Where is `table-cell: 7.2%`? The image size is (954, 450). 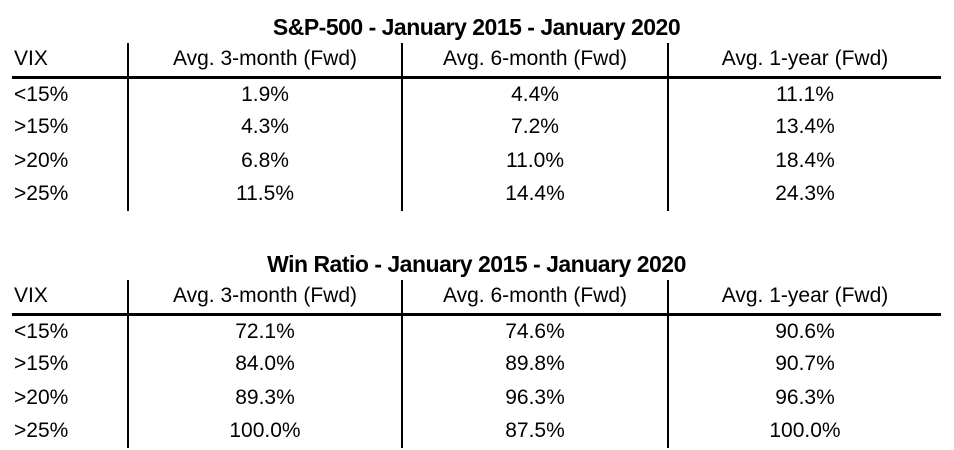 table-cell: 7.2% is located at coordinates (534, 127).